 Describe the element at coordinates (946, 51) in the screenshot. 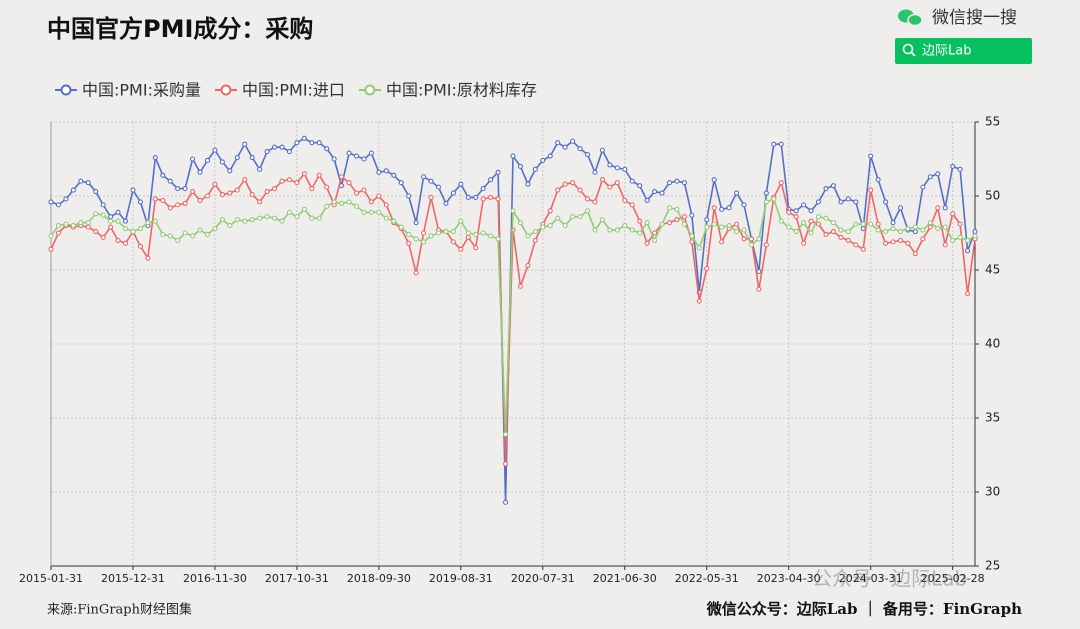

I see `search-button-label: 边际Lab` at that location.